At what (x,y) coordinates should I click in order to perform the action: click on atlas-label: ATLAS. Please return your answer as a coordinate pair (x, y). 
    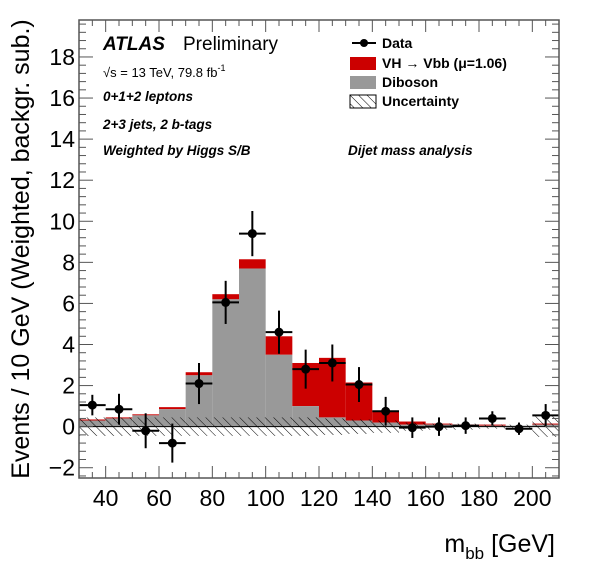
    Looking at the image, I should click on (133, 44).